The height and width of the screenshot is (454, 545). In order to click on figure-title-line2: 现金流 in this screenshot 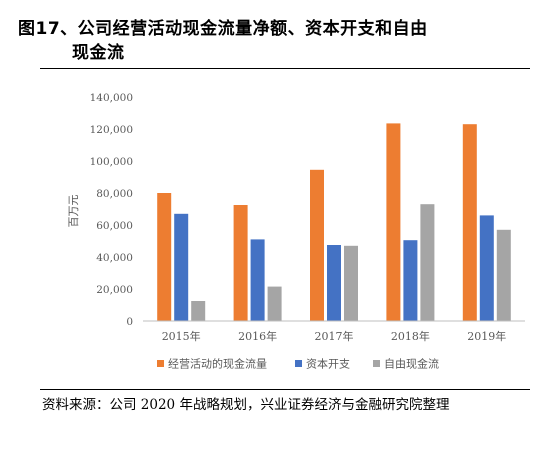, I will do `click(98, 53)`.